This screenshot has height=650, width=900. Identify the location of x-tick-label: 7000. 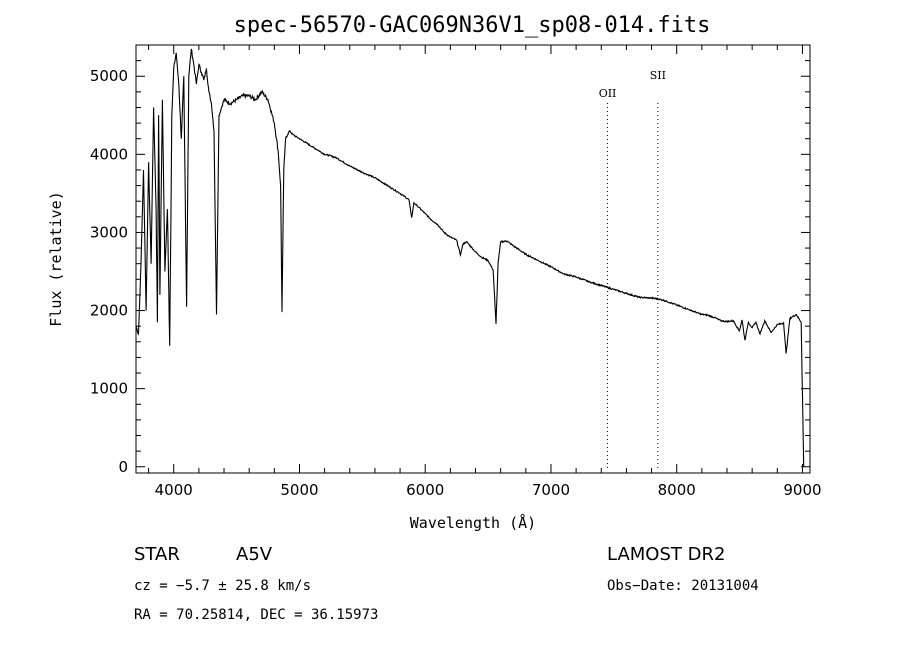
(551, 490).